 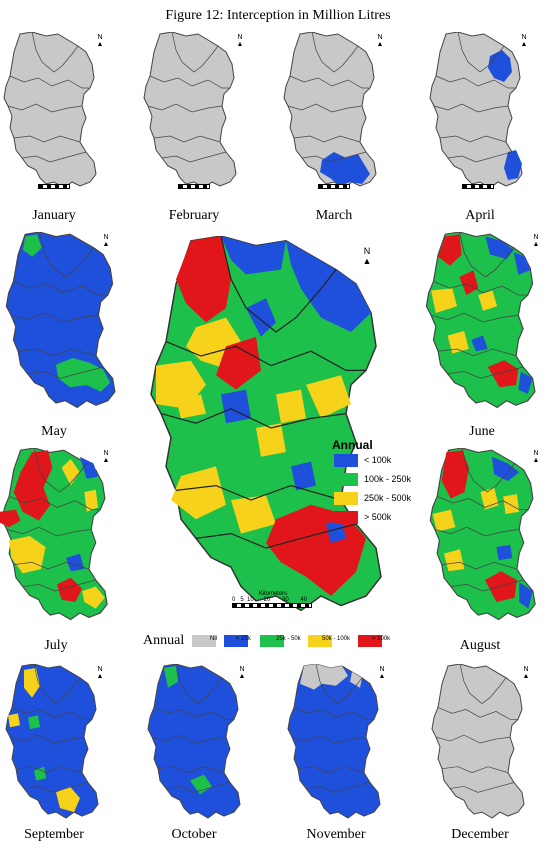 I want to click on monthly-legend-item-2: 25k - 50k, so click(x=288, y=639).